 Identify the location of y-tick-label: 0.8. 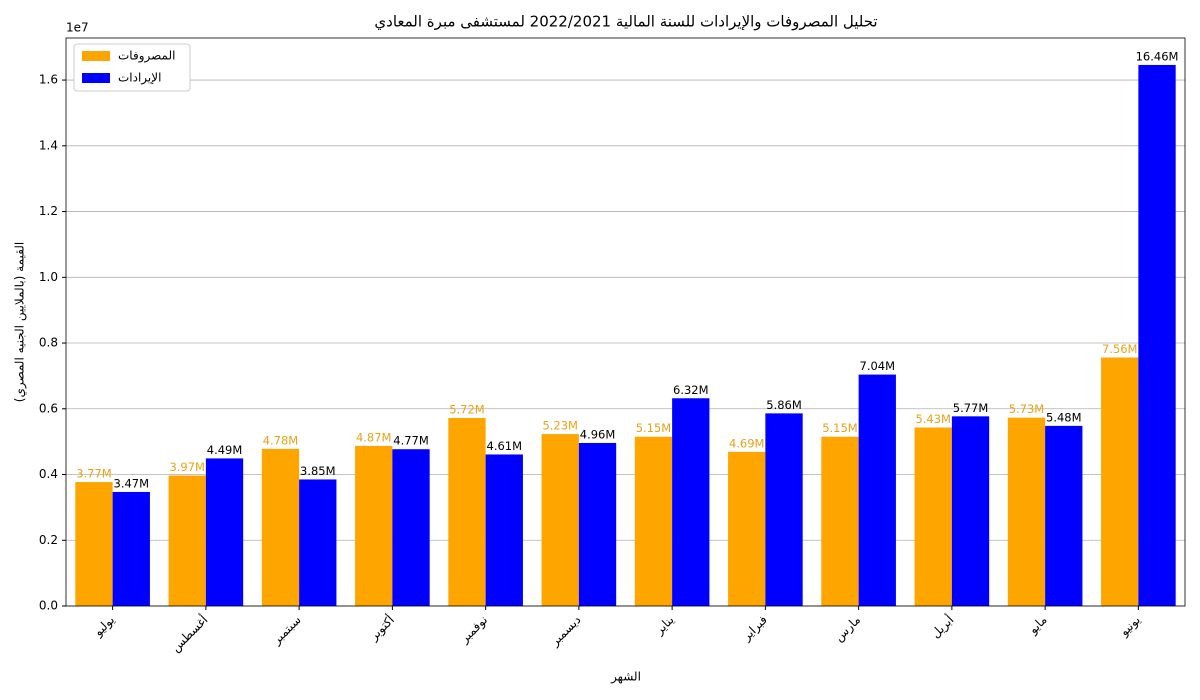
(48, 343).